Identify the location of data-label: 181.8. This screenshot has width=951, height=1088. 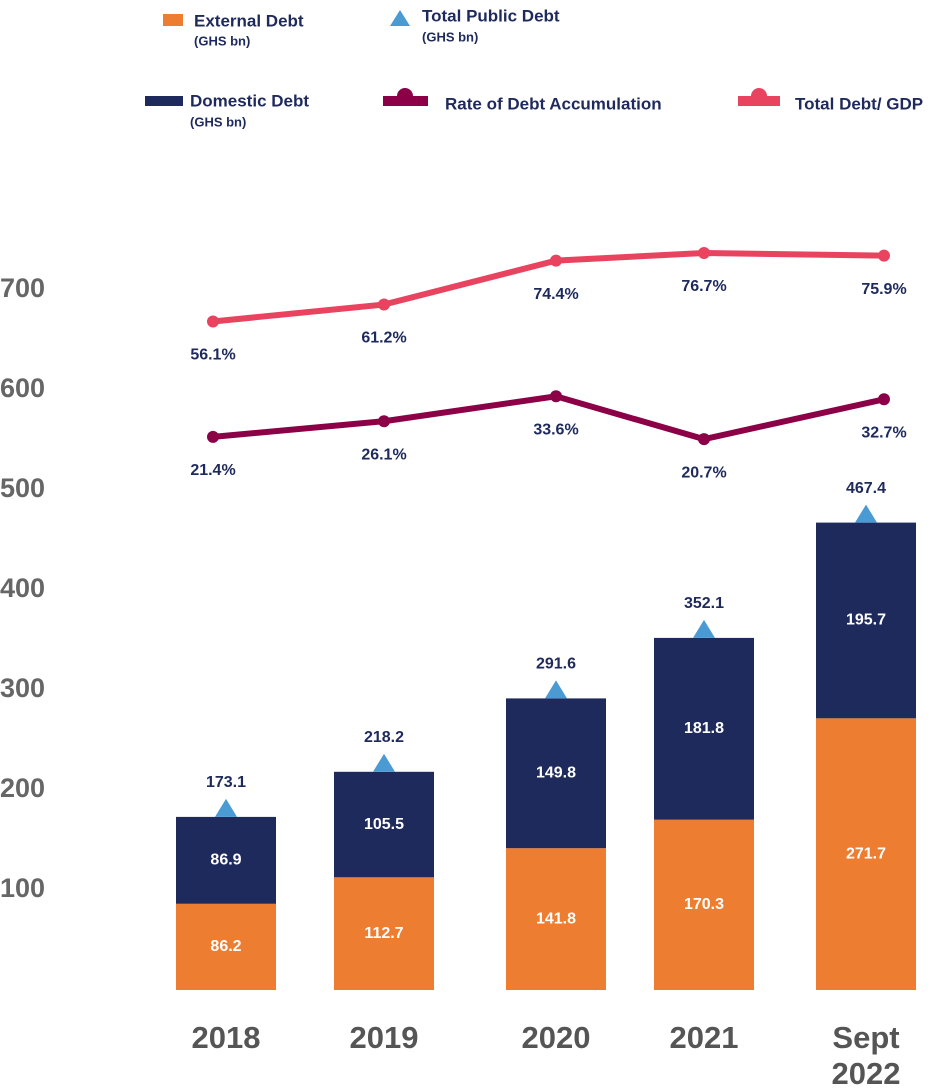
(704, 728).